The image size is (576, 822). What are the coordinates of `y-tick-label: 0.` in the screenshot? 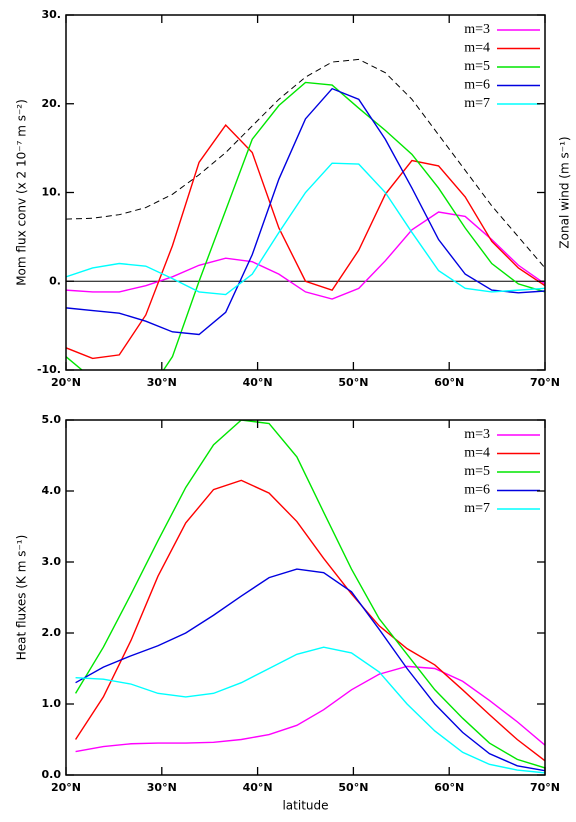 It's located at (55, 280).